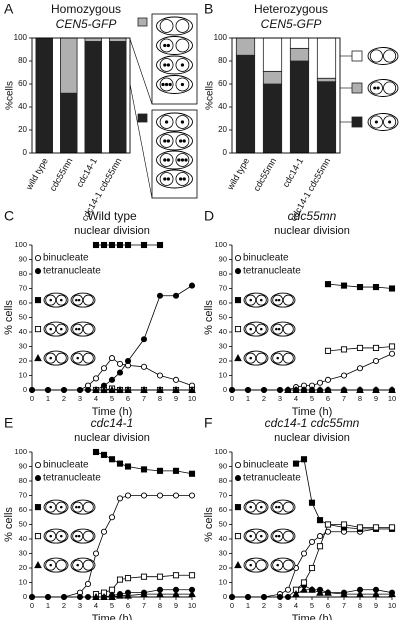 This screenshot has height=620, width=400. Describe the element at coordinates (142, 118) in the screenshot. I see `legend-swatch` at that location.